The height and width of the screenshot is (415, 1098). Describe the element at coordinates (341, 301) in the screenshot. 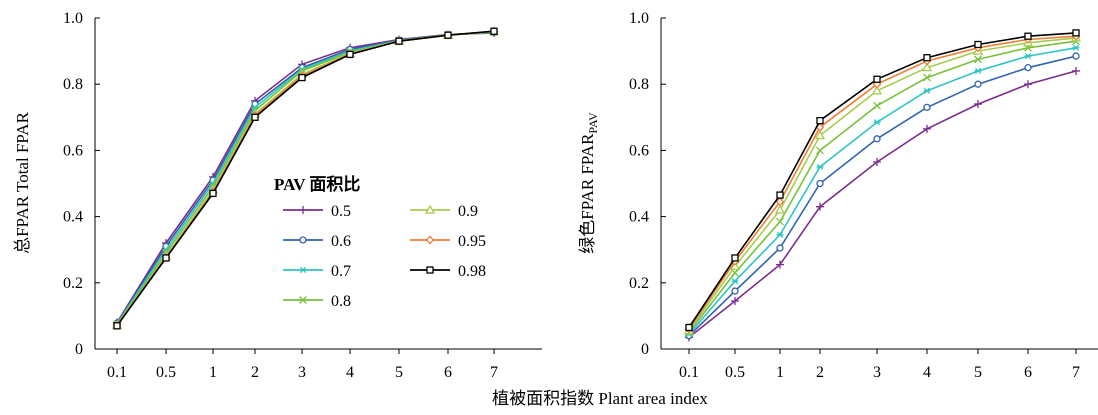

I see `legend-label: 0.8` at that location.